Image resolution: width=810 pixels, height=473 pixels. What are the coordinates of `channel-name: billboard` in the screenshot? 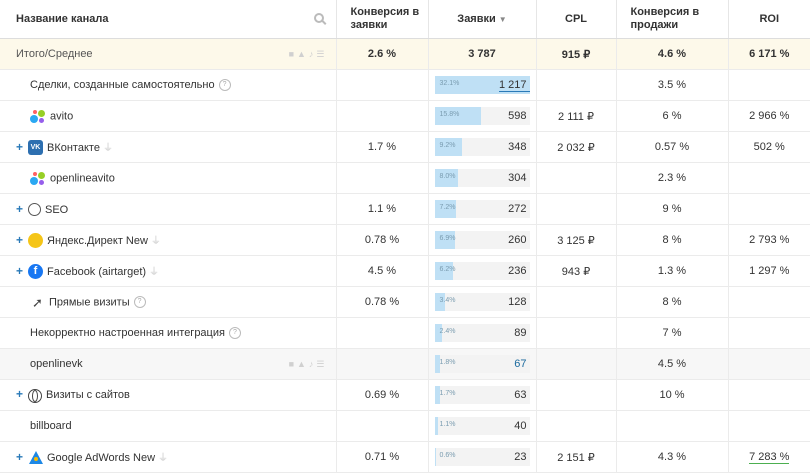 It's located at (51, 426).